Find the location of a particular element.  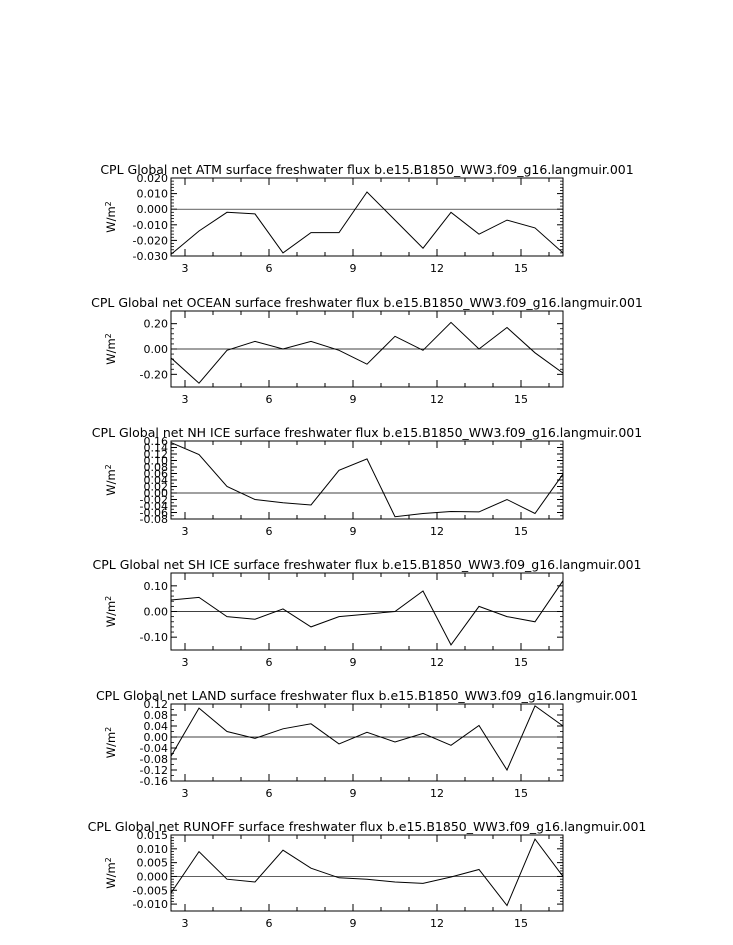

y-tick-label: 0.015 is located at coordinates (153, 835).